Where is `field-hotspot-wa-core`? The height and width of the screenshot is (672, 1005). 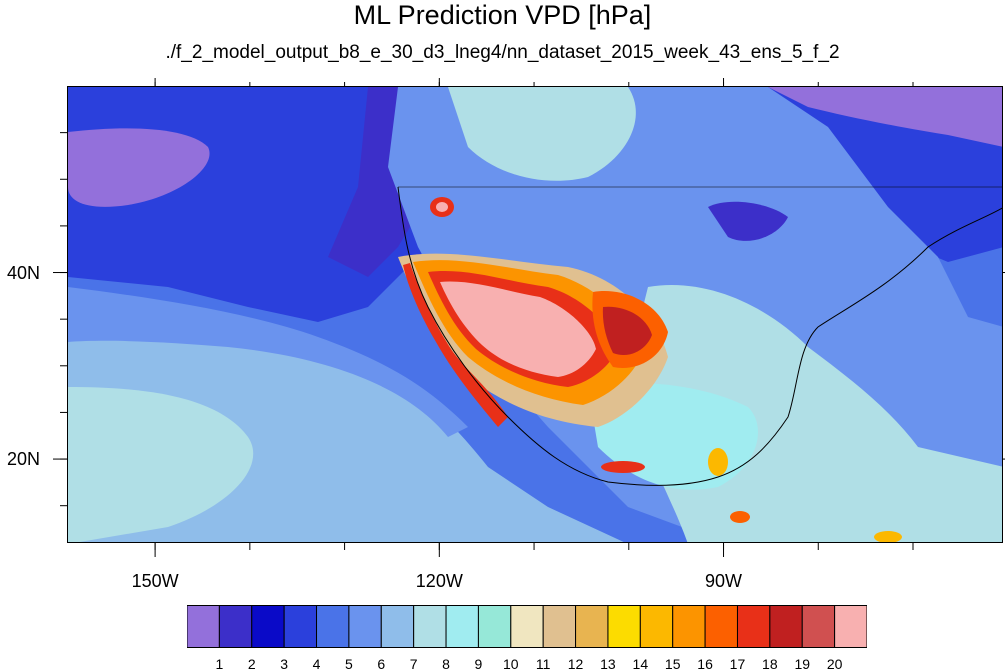 field-hotspot-wa-core is located at coordinates (442, 207).